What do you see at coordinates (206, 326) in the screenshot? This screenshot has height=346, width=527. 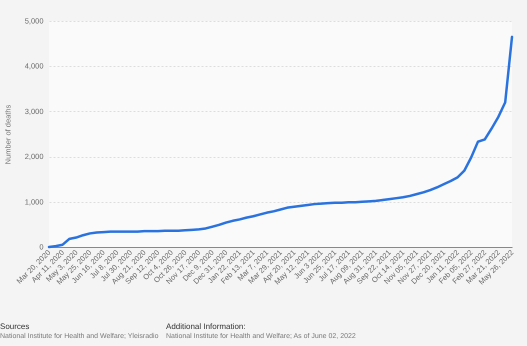 I see `text: Additional Information:` at bounding box center [206, 326].